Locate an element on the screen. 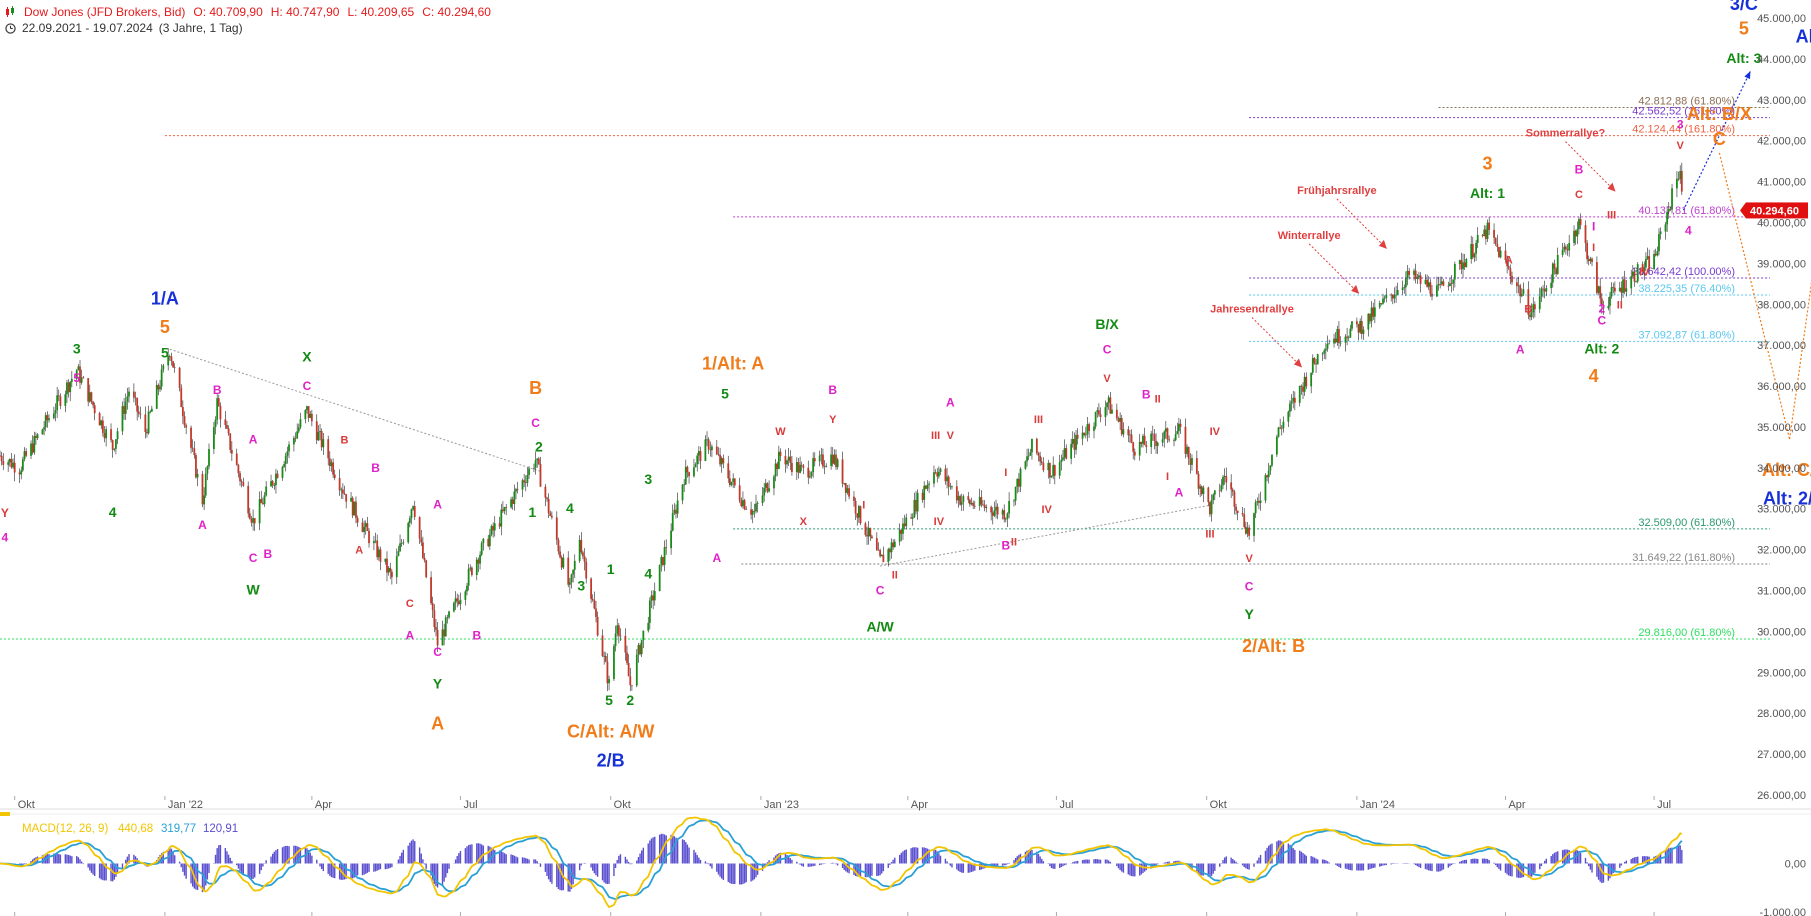  x-tick-label: Jul is located at coordinates (1664, 805).